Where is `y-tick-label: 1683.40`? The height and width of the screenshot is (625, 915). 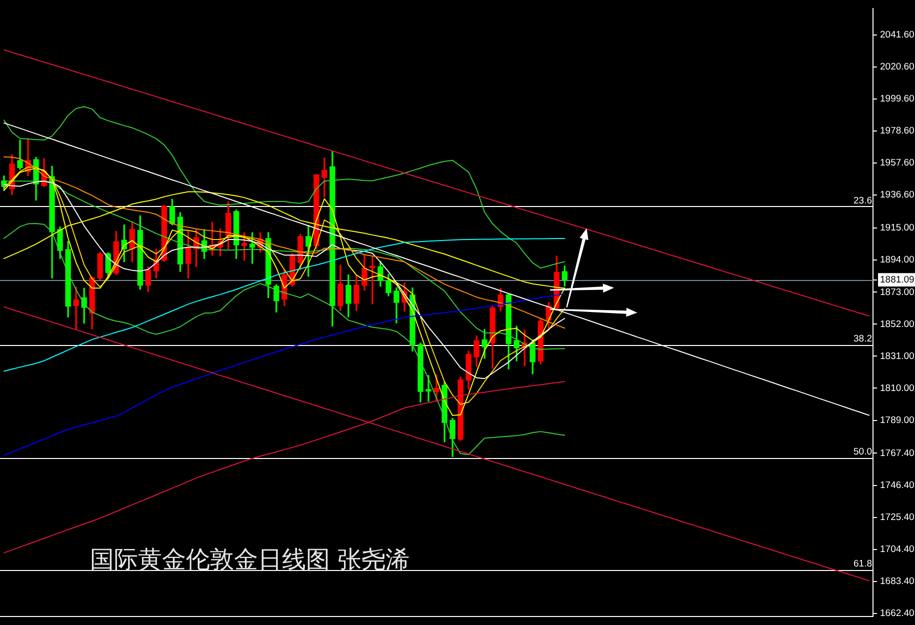
y-tick-label: 1683.40 is located at coordinates (897, 581).